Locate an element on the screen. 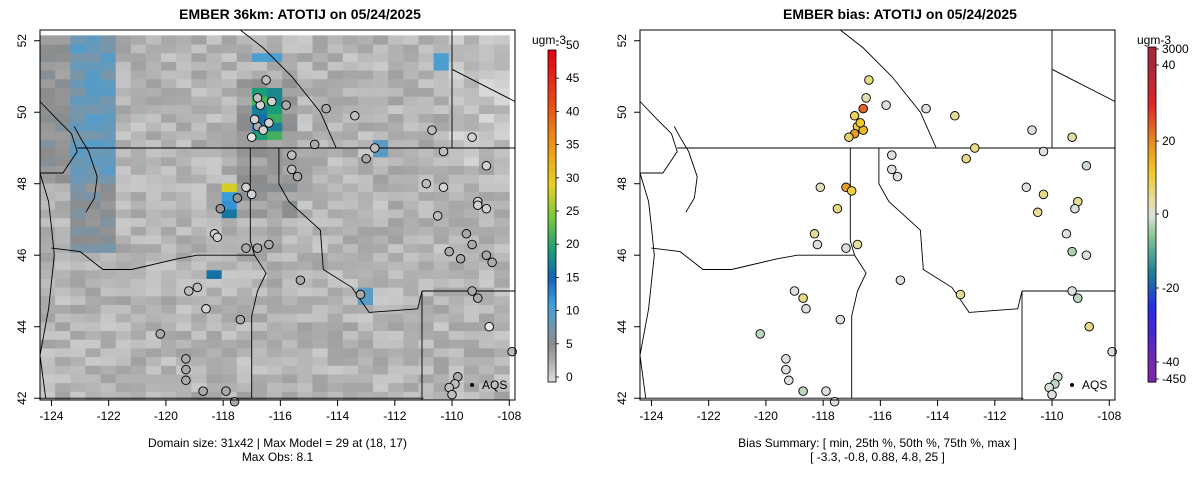 Image resolution: width=1200 pixels, height=479 pixels. y-tick-label: 42 is located at coordinates (622, 398).